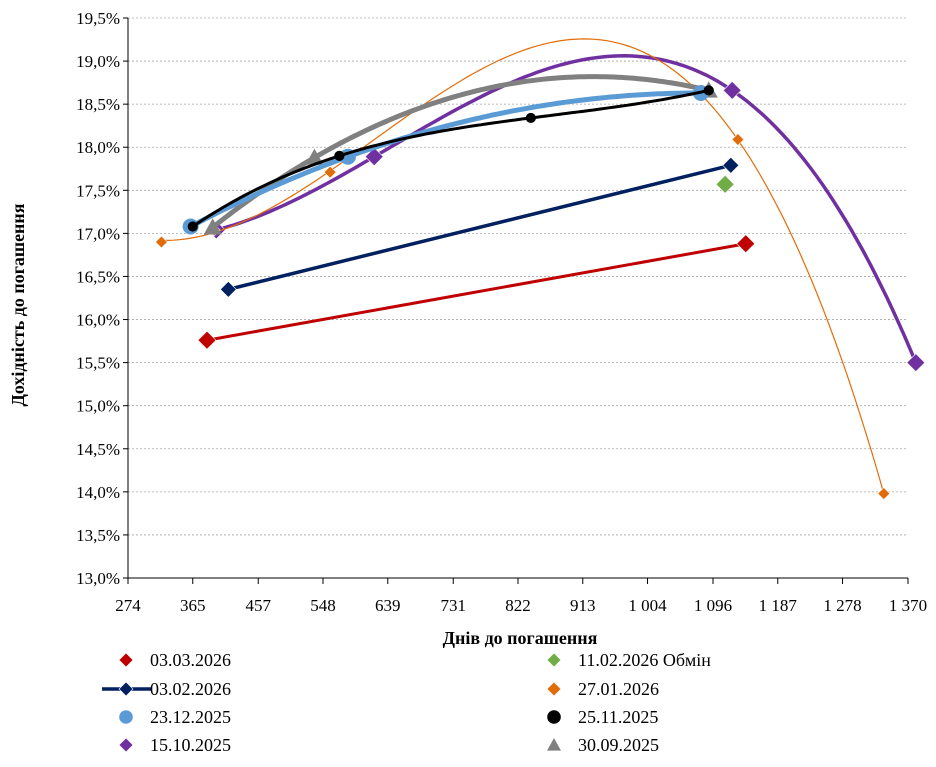 This screenshot has height=767, width=936. I want to click on x-tick-label: 822, so click(518, 605).